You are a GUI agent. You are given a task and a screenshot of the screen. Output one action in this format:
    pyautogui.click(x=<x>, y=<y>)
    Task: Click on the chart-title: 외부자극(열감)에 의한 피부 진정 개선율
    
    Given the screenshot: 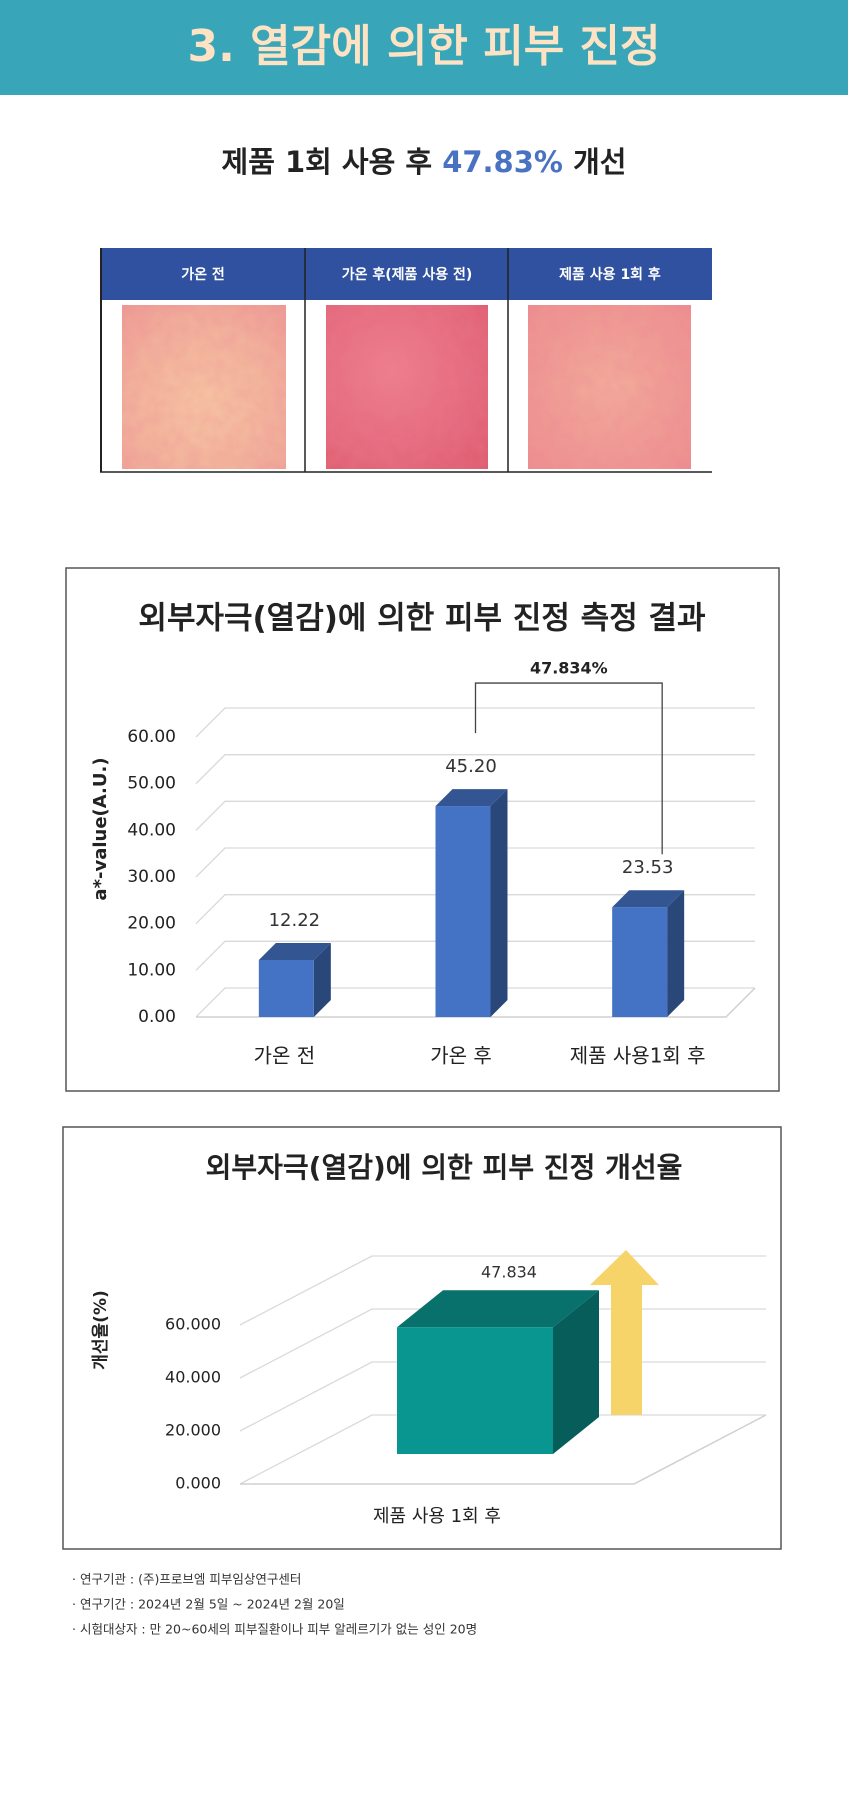 What is the action you would take?
    pyautogui.click(x=444, y=1167)
    